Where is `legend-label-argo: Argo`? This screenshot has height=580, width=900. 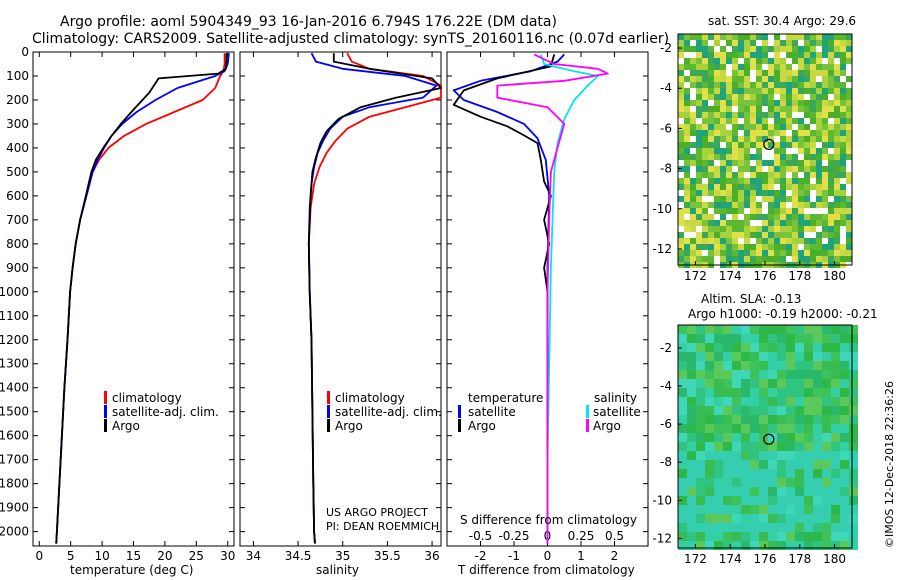
legend-label-argo: Argo is located at coordinates (349, 426).